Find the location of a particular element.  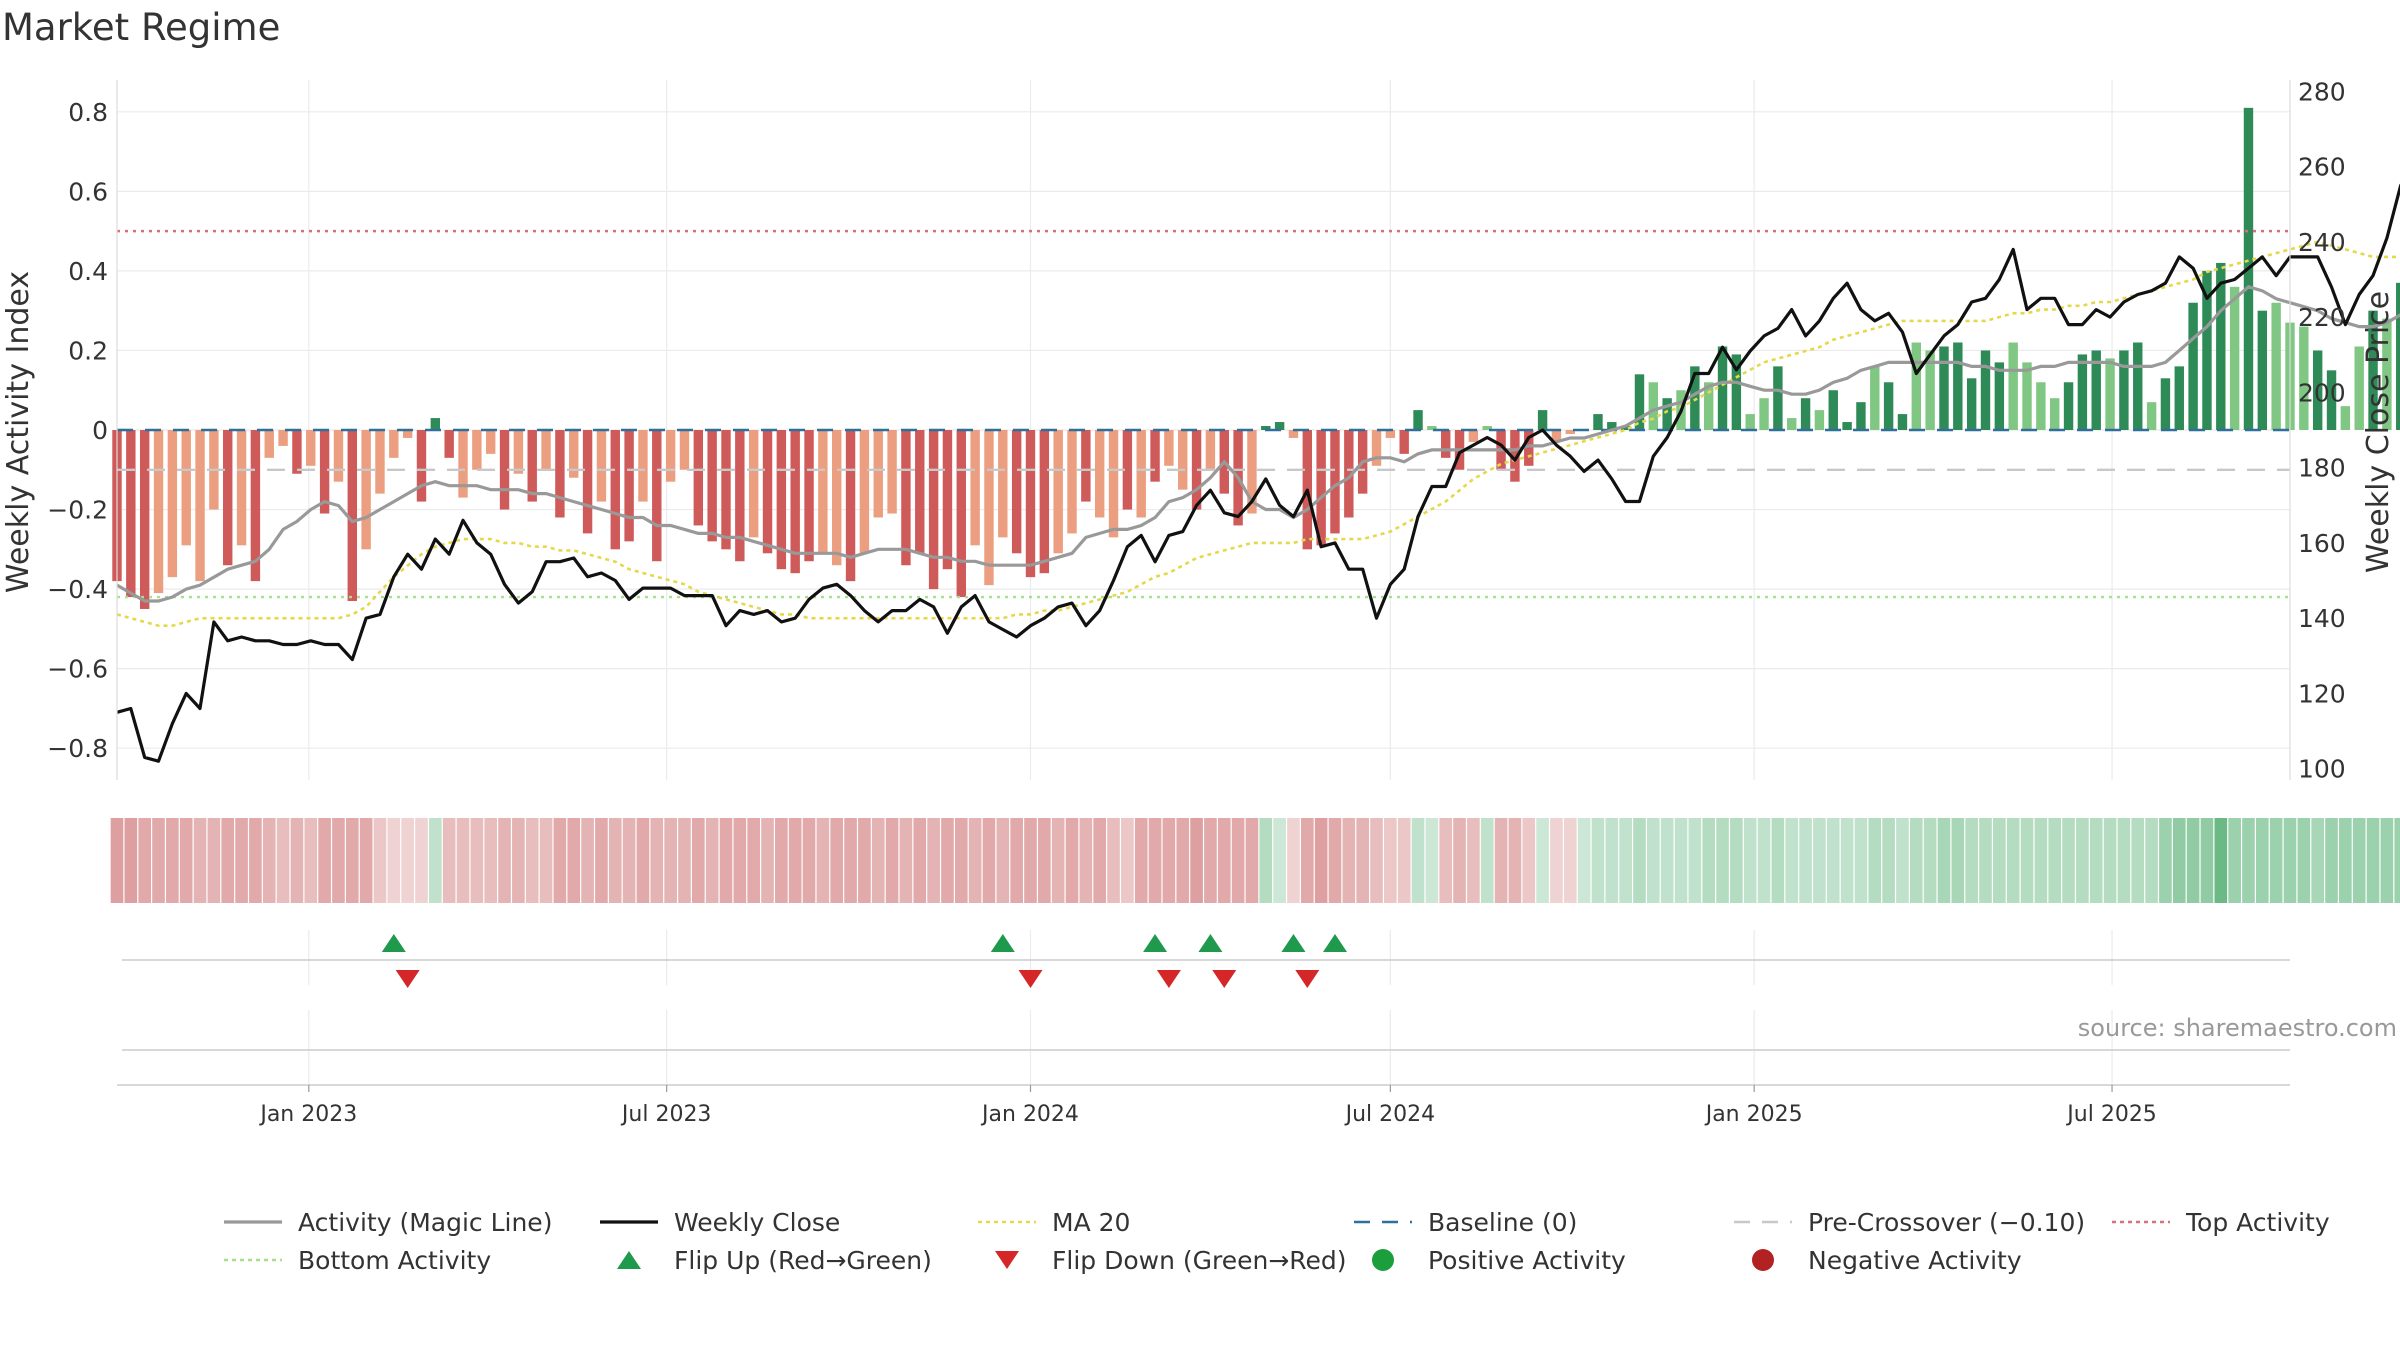

y-left-tick-label: 0.6 is located at coordinates (88, 191).